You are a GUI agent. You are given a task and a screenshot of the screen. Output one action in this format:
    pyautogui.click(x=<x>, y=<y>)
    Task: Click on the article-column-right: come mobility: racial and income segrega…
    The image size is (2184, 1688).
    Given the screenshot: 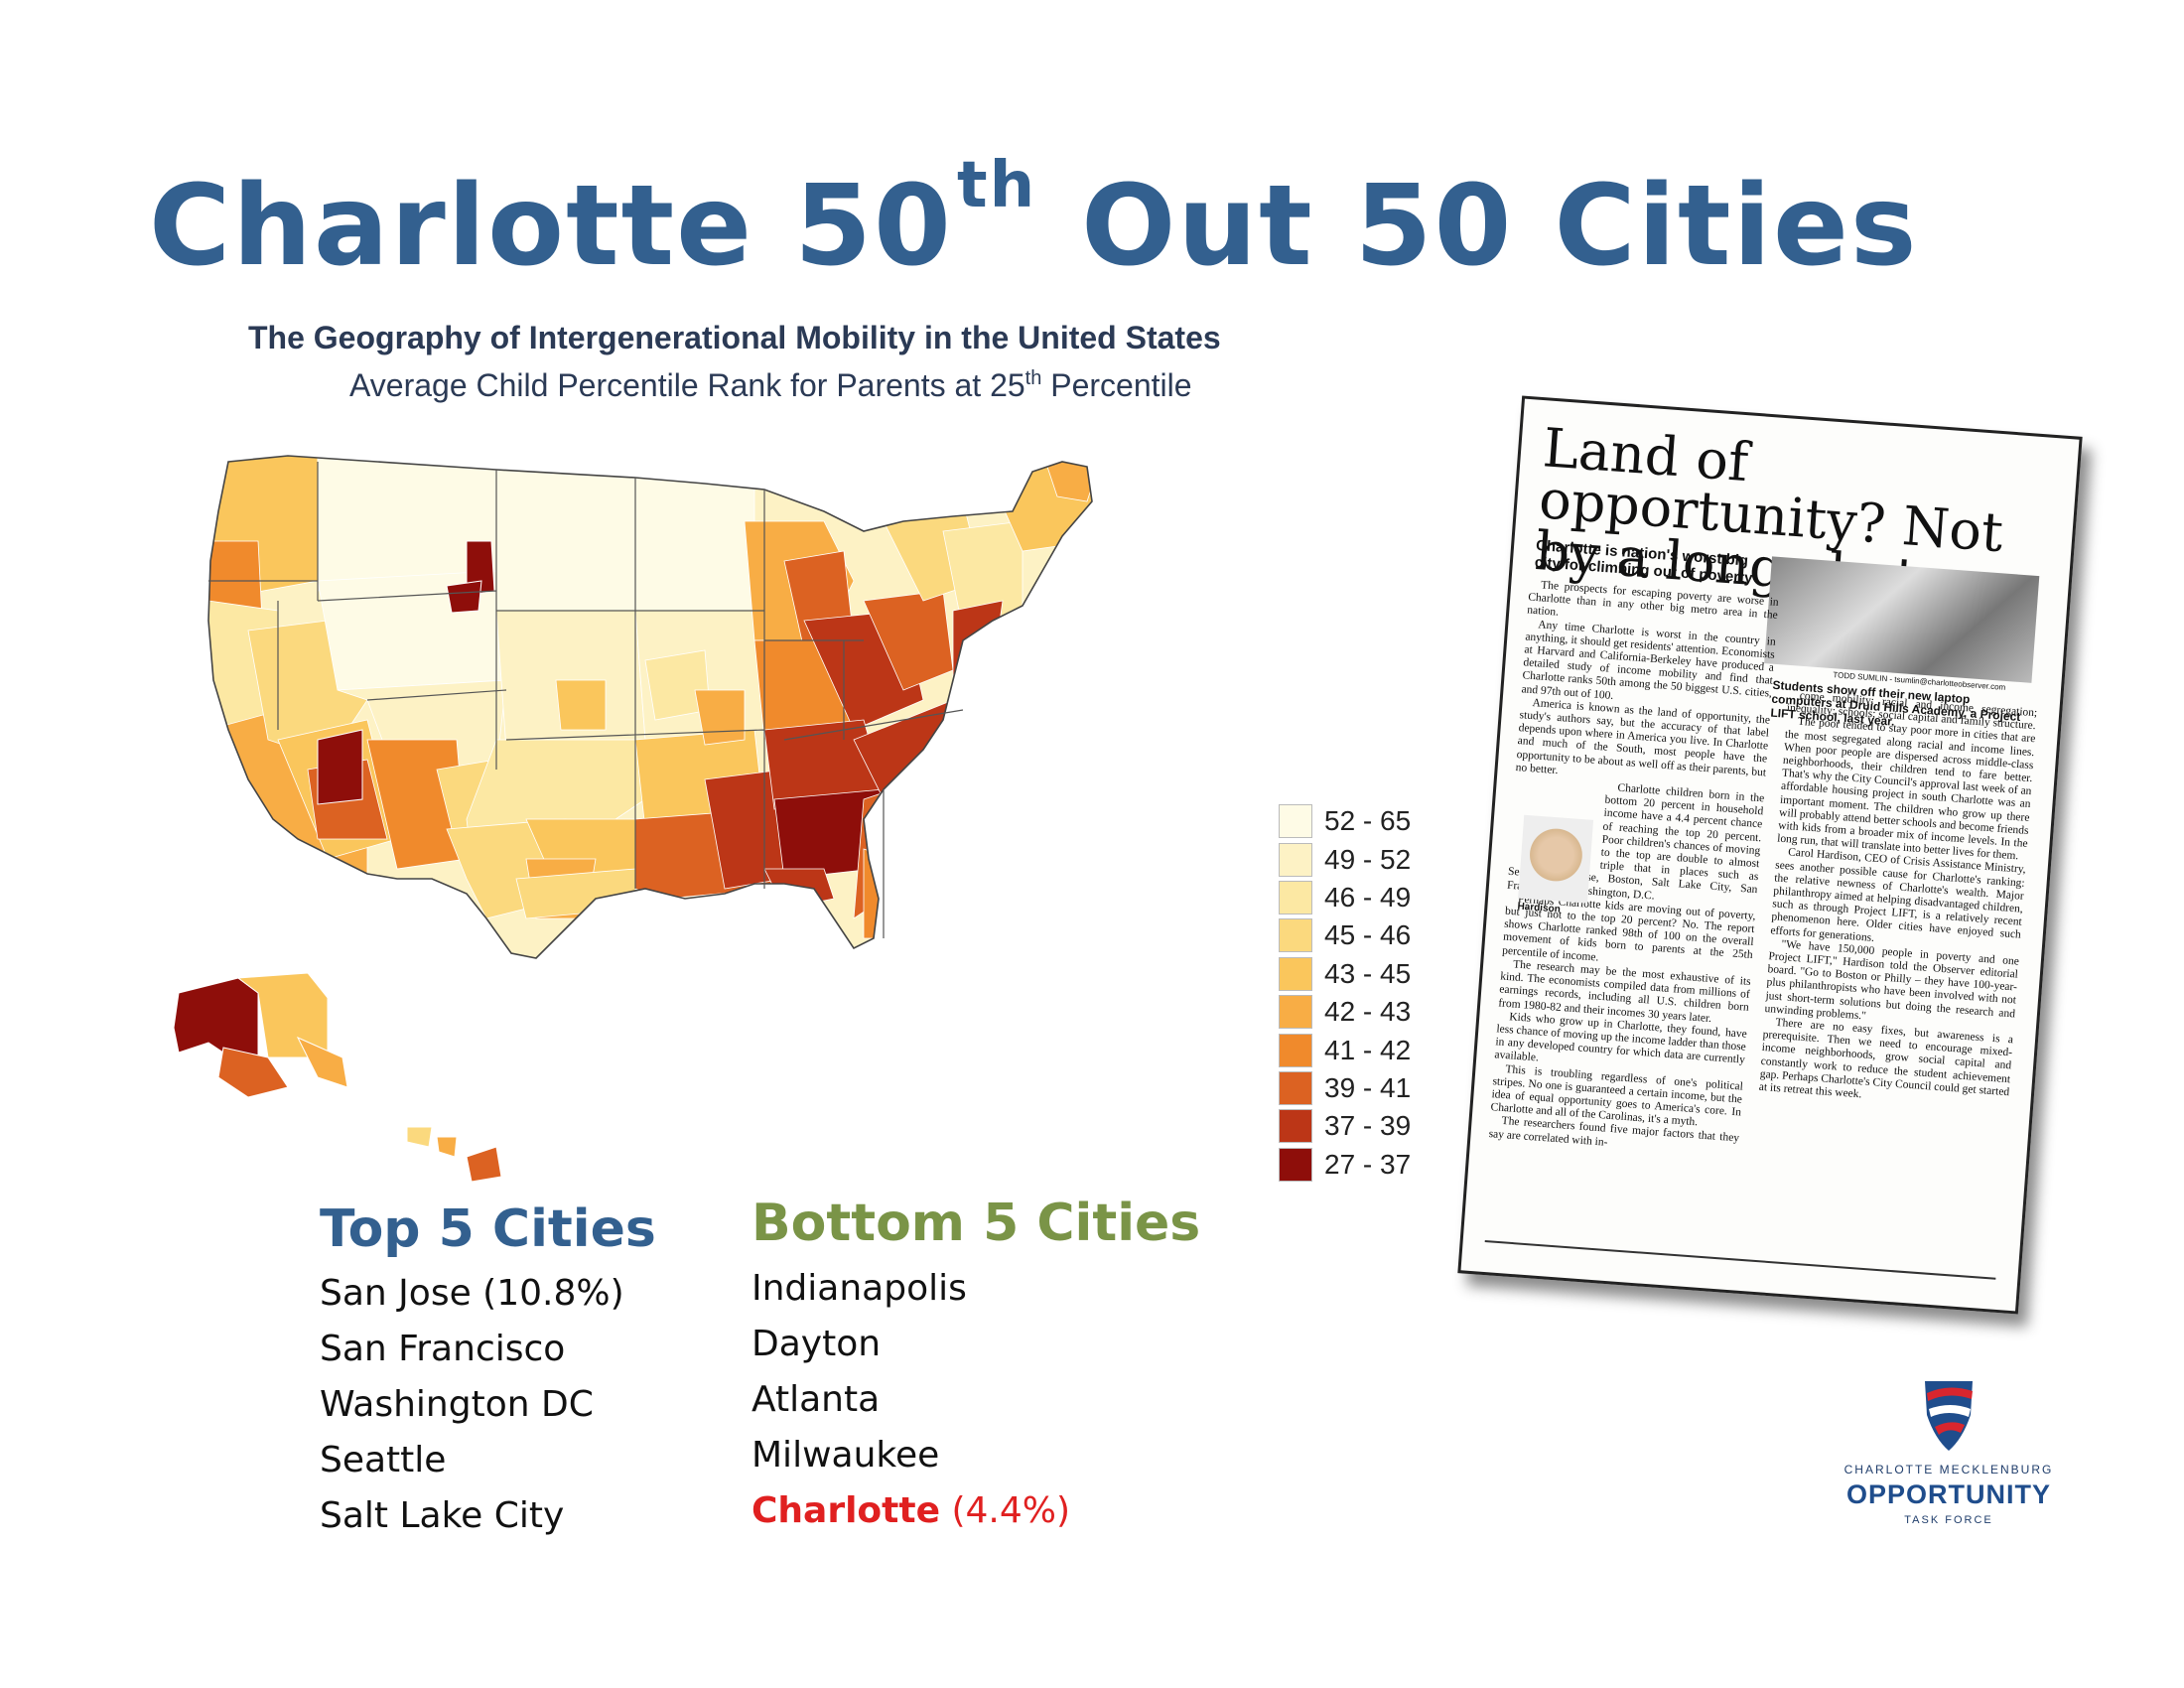 What is the action you would take?
    pyautogui.click(x=1892, y=956)
    